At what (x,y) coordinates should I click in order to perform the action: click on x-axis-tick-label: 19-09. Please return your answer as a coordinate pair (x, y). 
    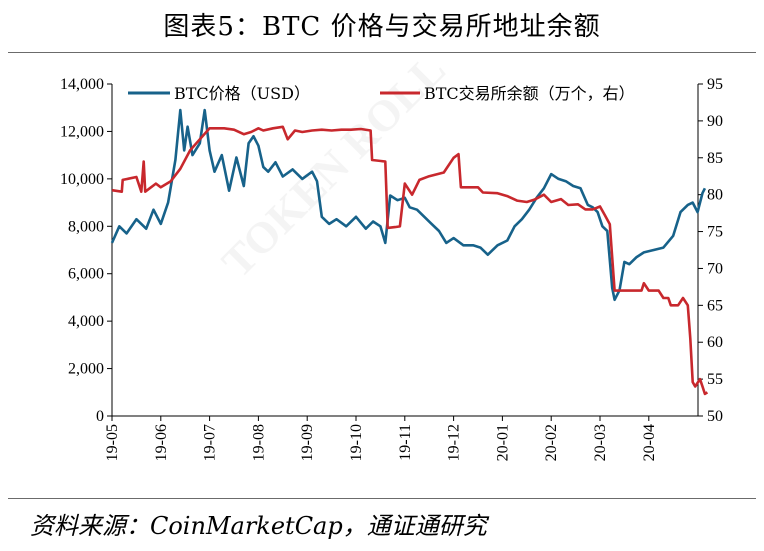
    Looking at the image, I should click on (307, 442).